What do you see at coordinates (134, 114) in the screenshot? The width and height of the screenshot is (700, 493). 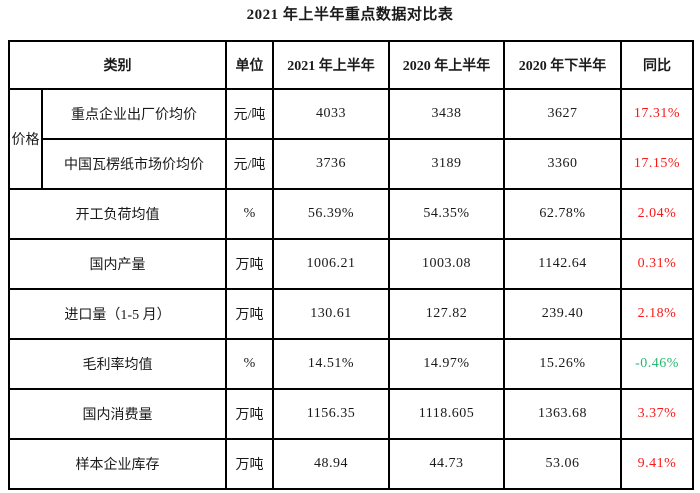 I see `row-label: 重点企业出厂价均价` at bounding box center [134, 114].